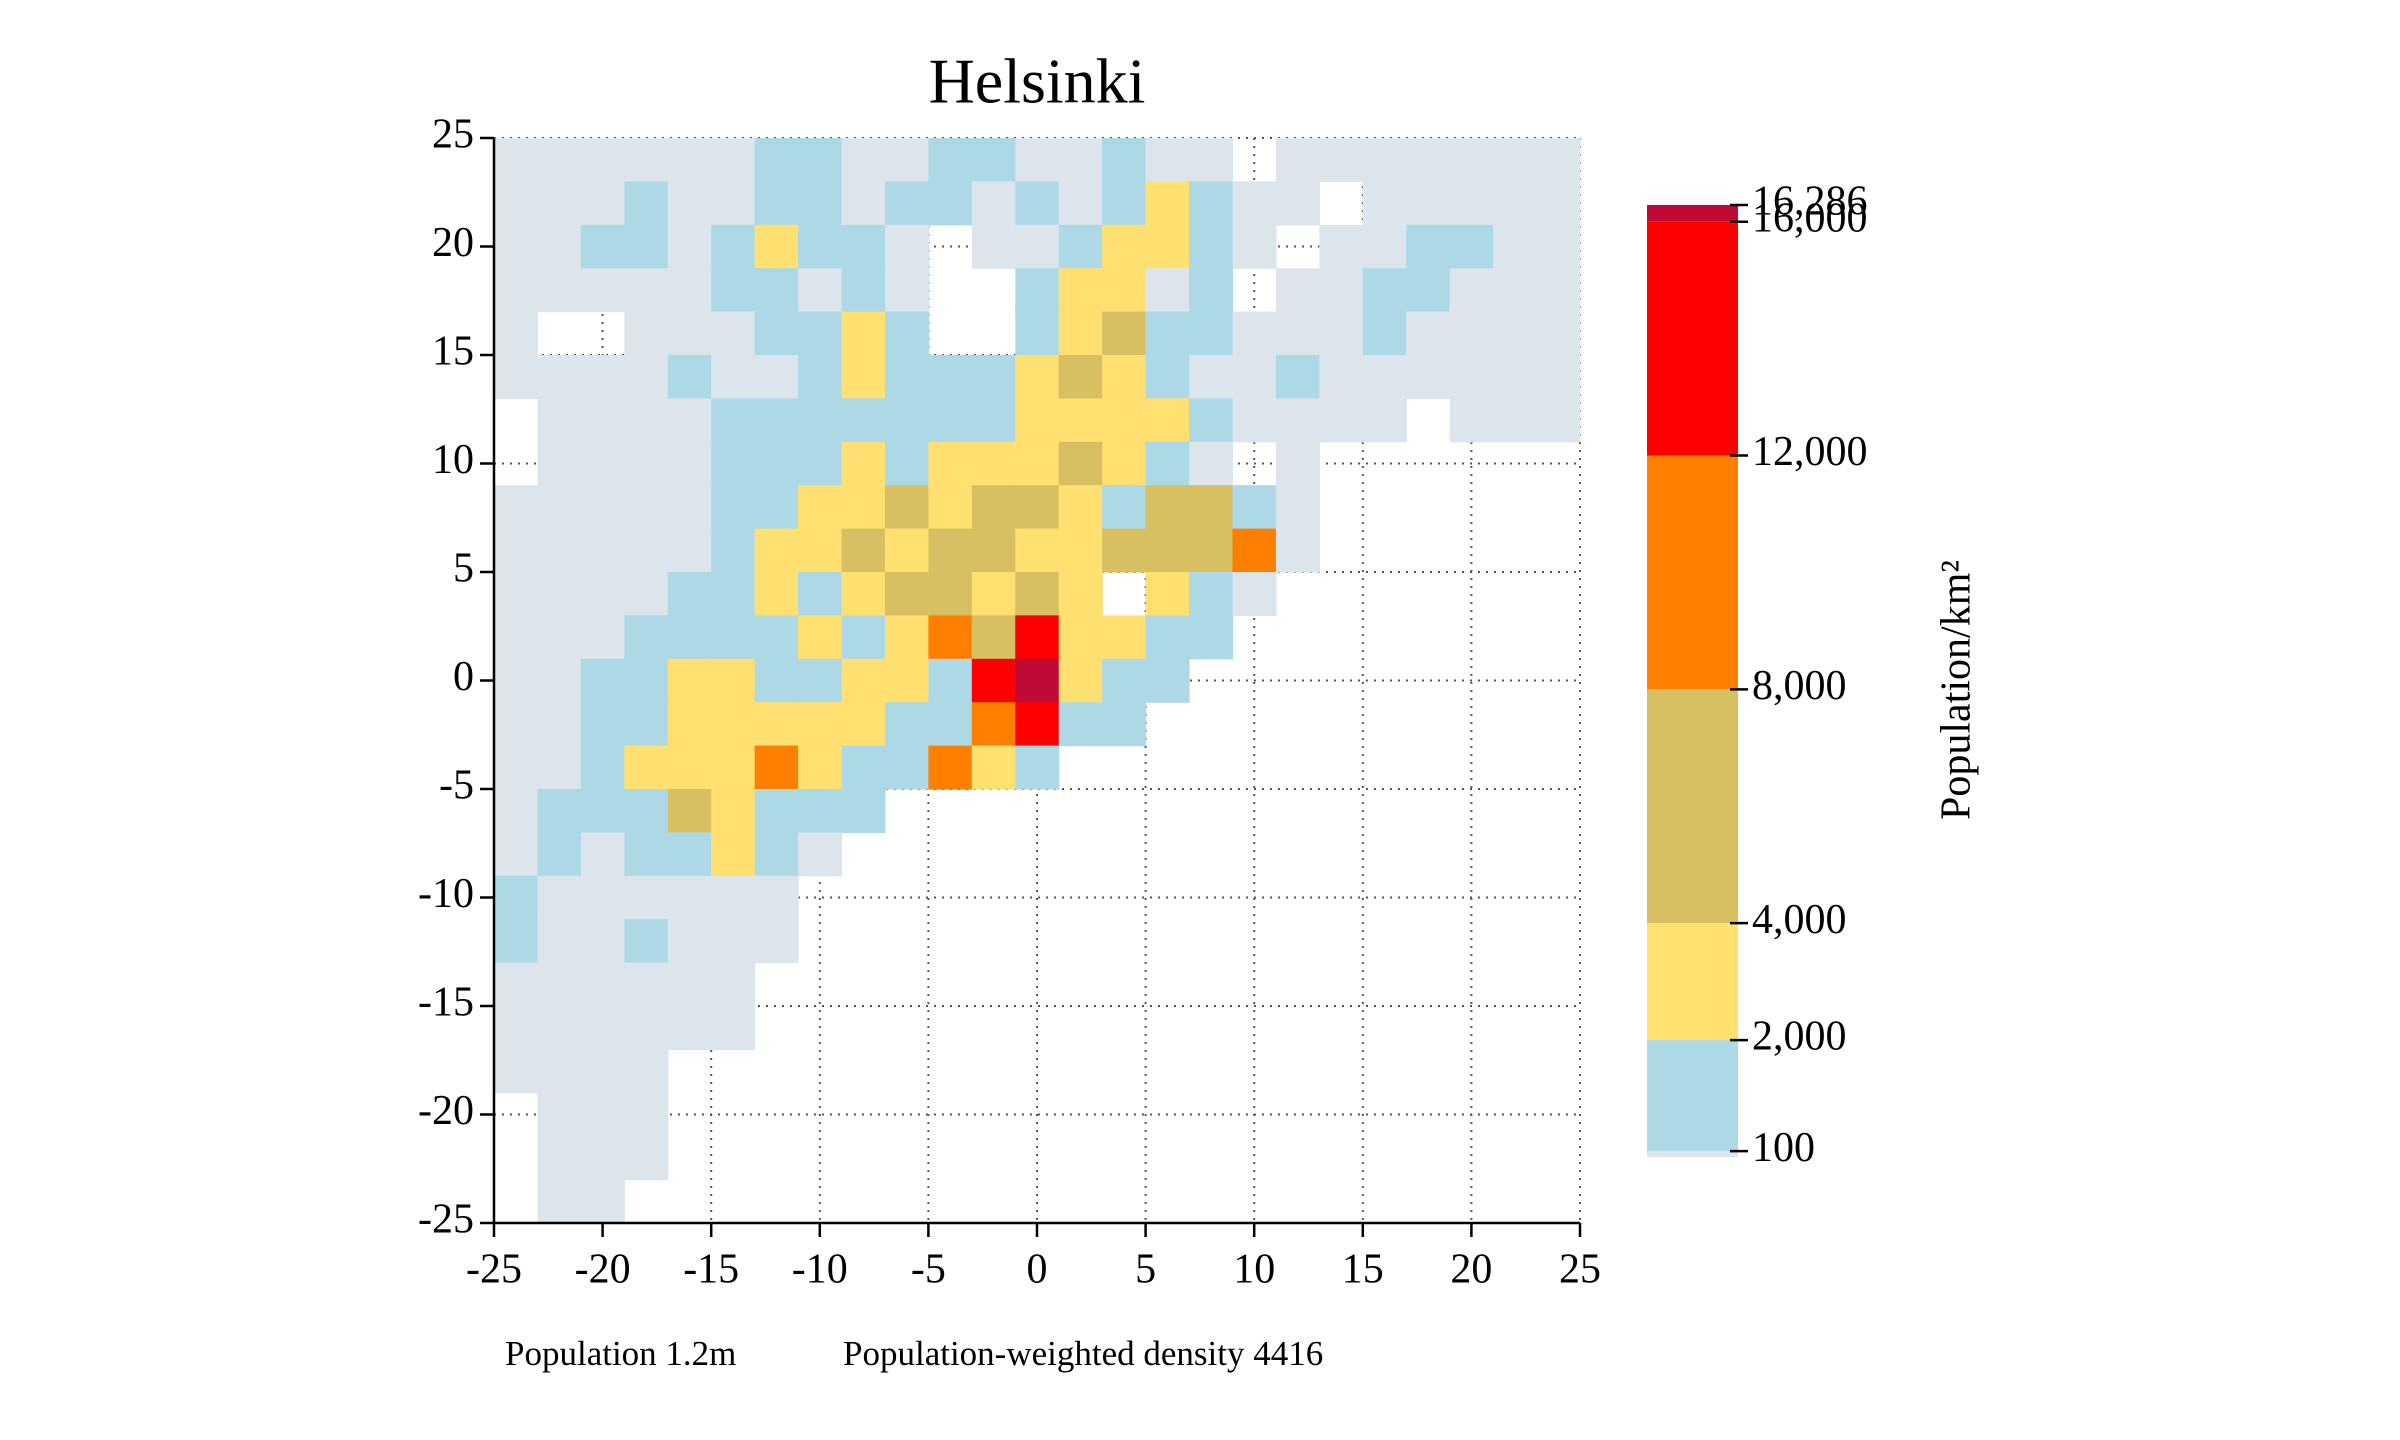 Image resolution: width=2400 pixels, height=1440 pixels. What do you see at coordinates (711, 1270) in the screenshot?
I see `x-tick-label: -15` at bounding box center [711, 1270].